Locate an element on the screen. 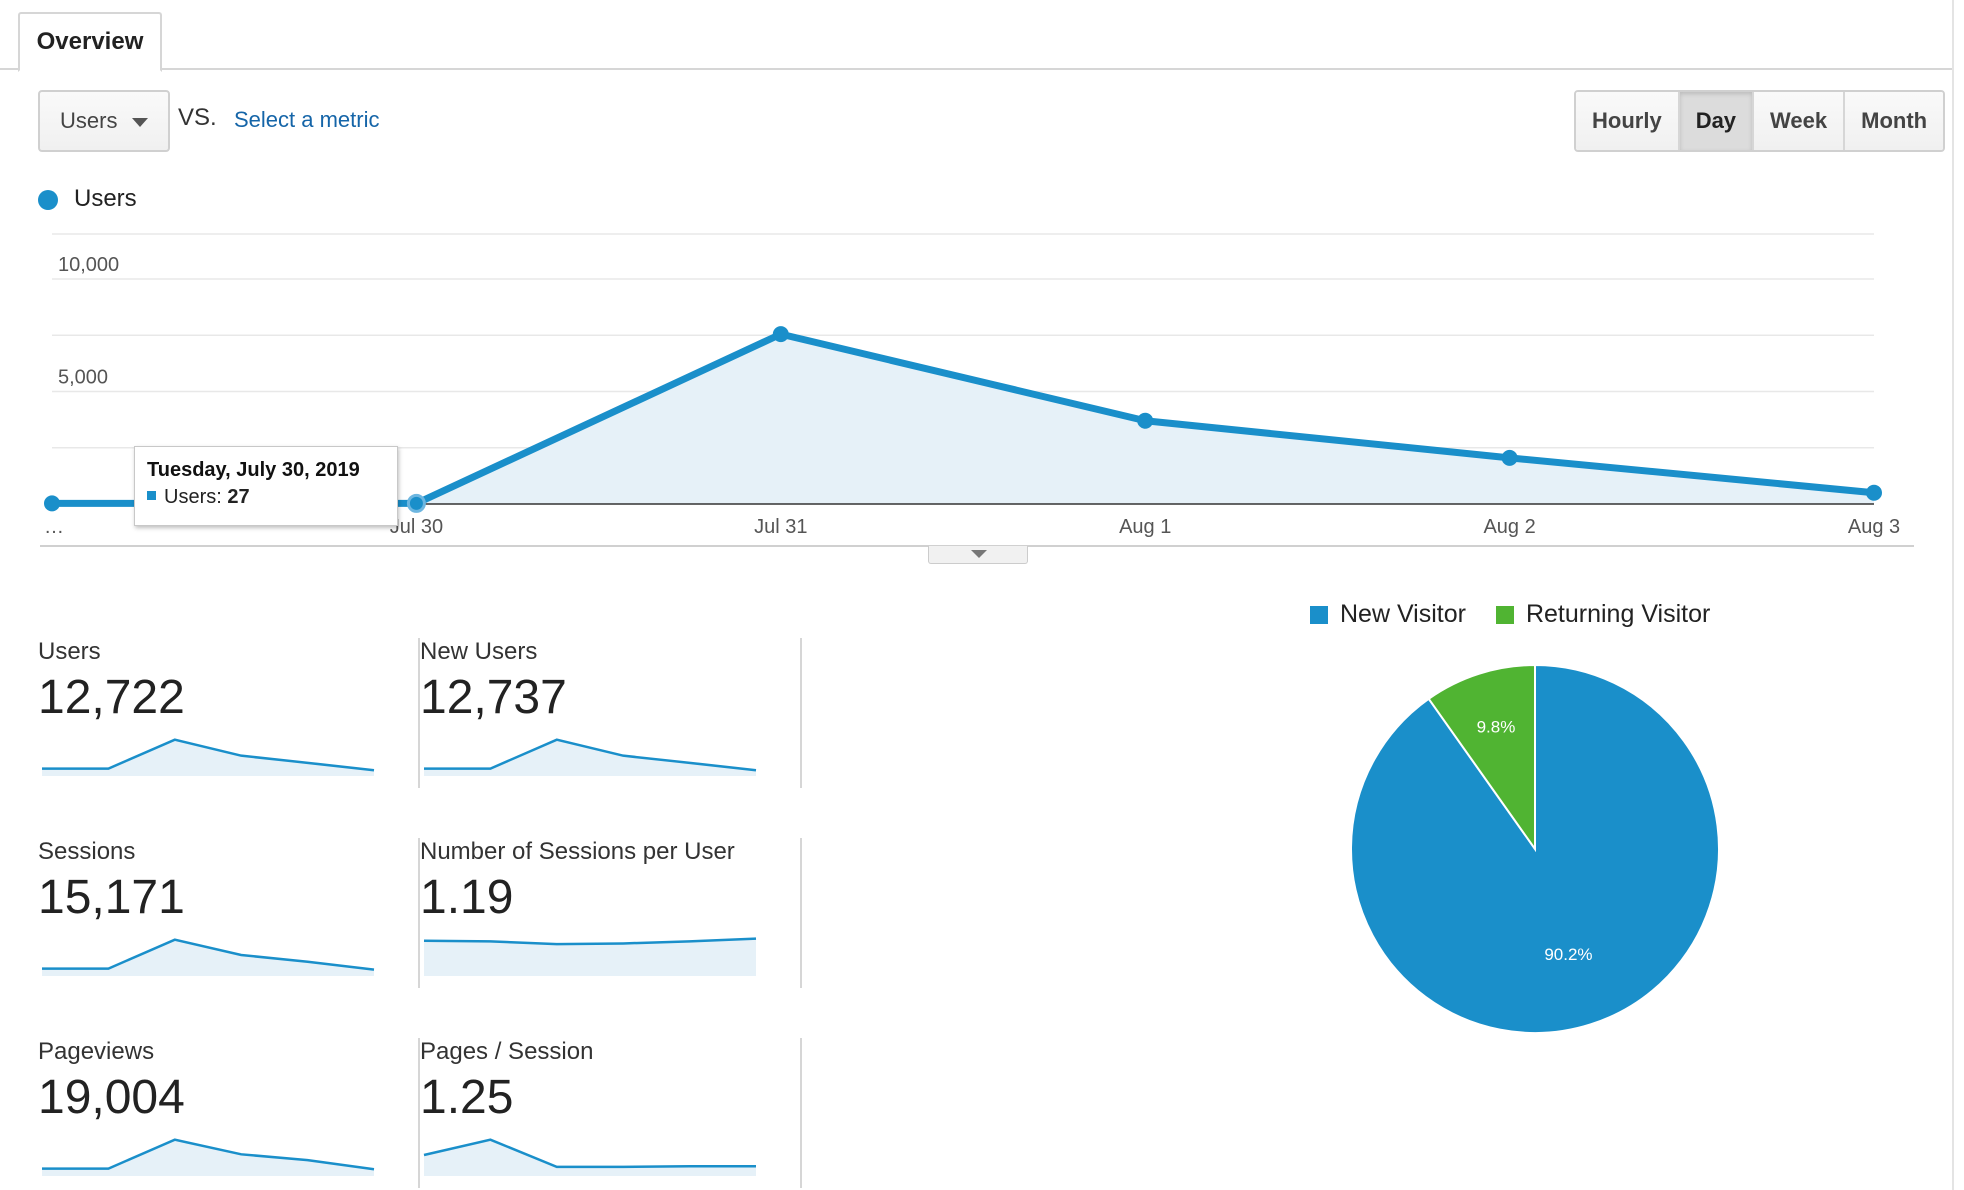 The image size is (1964, 1190). chevron-down-icon is located at coordinates (140, 122).